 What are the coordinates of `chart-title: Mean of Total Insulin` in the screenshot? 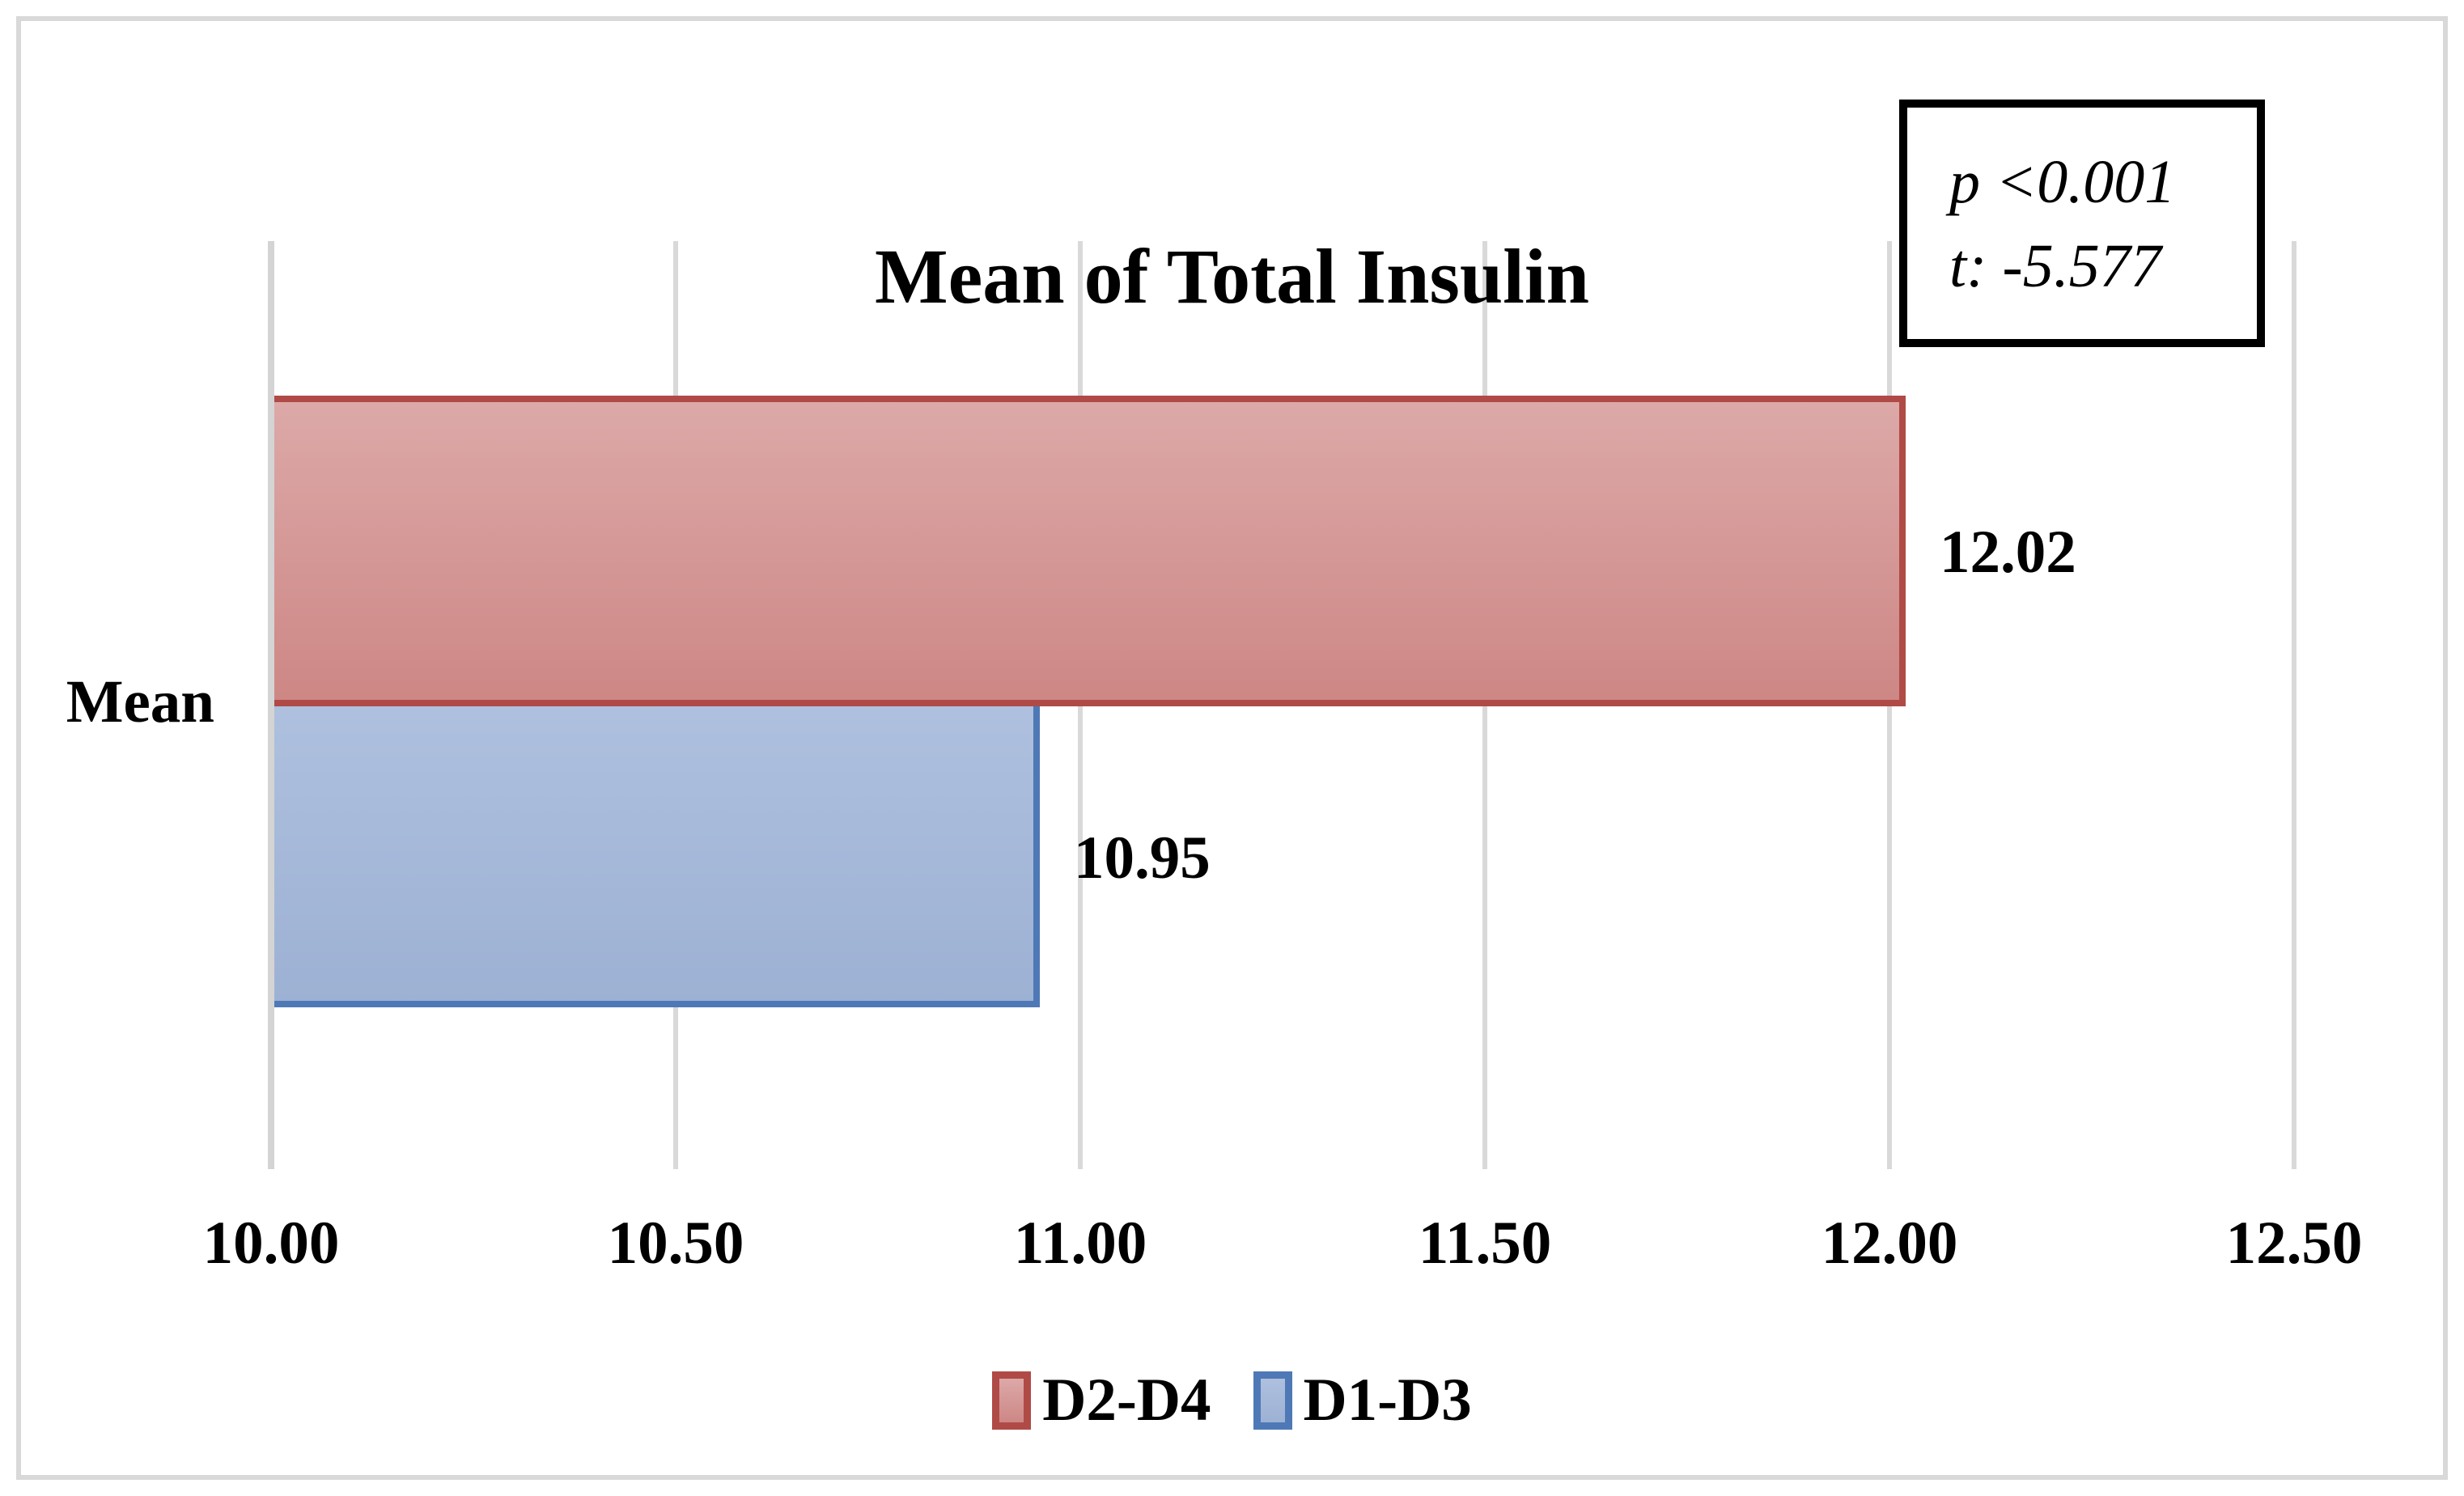 It's located at (1232, 276).